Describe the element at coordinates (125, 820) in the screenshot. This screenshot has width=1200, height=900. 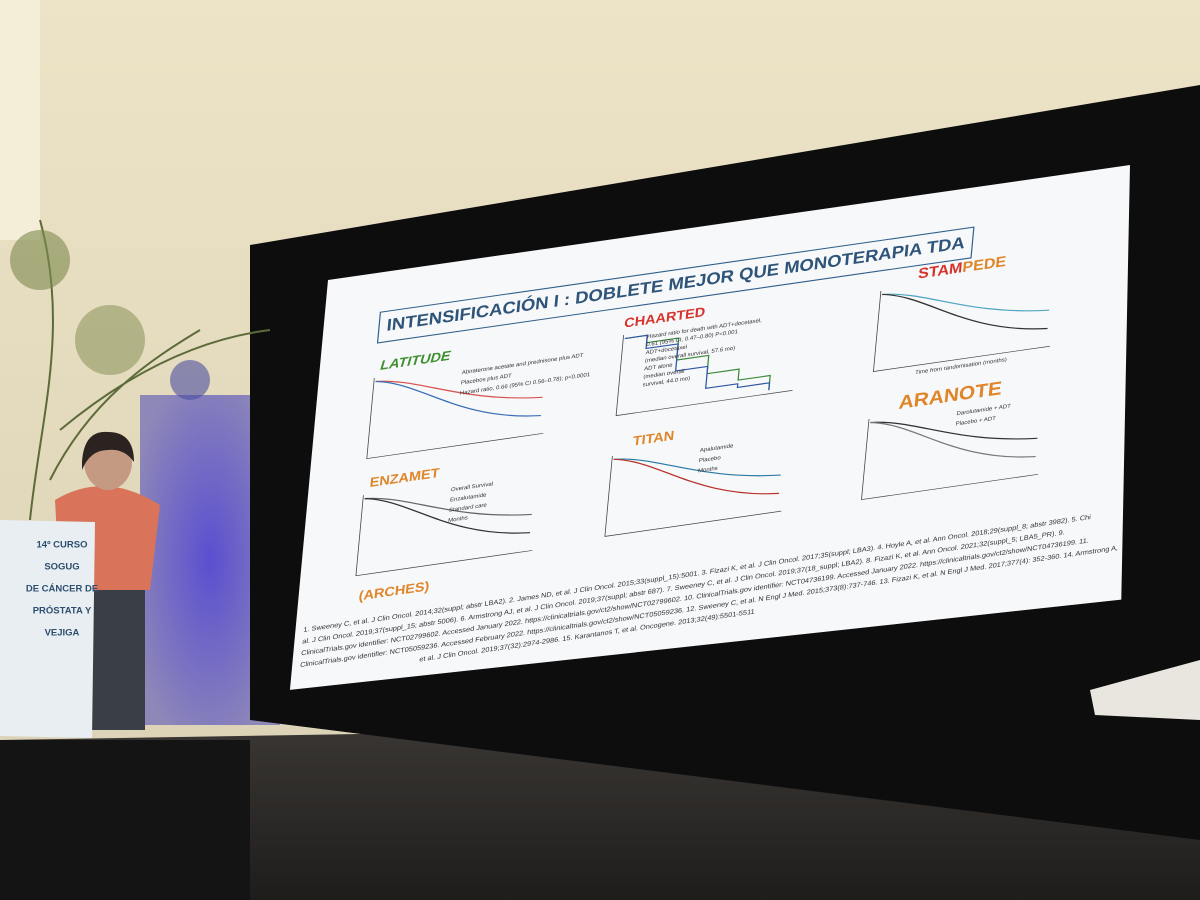
I see `monitor` at that location.